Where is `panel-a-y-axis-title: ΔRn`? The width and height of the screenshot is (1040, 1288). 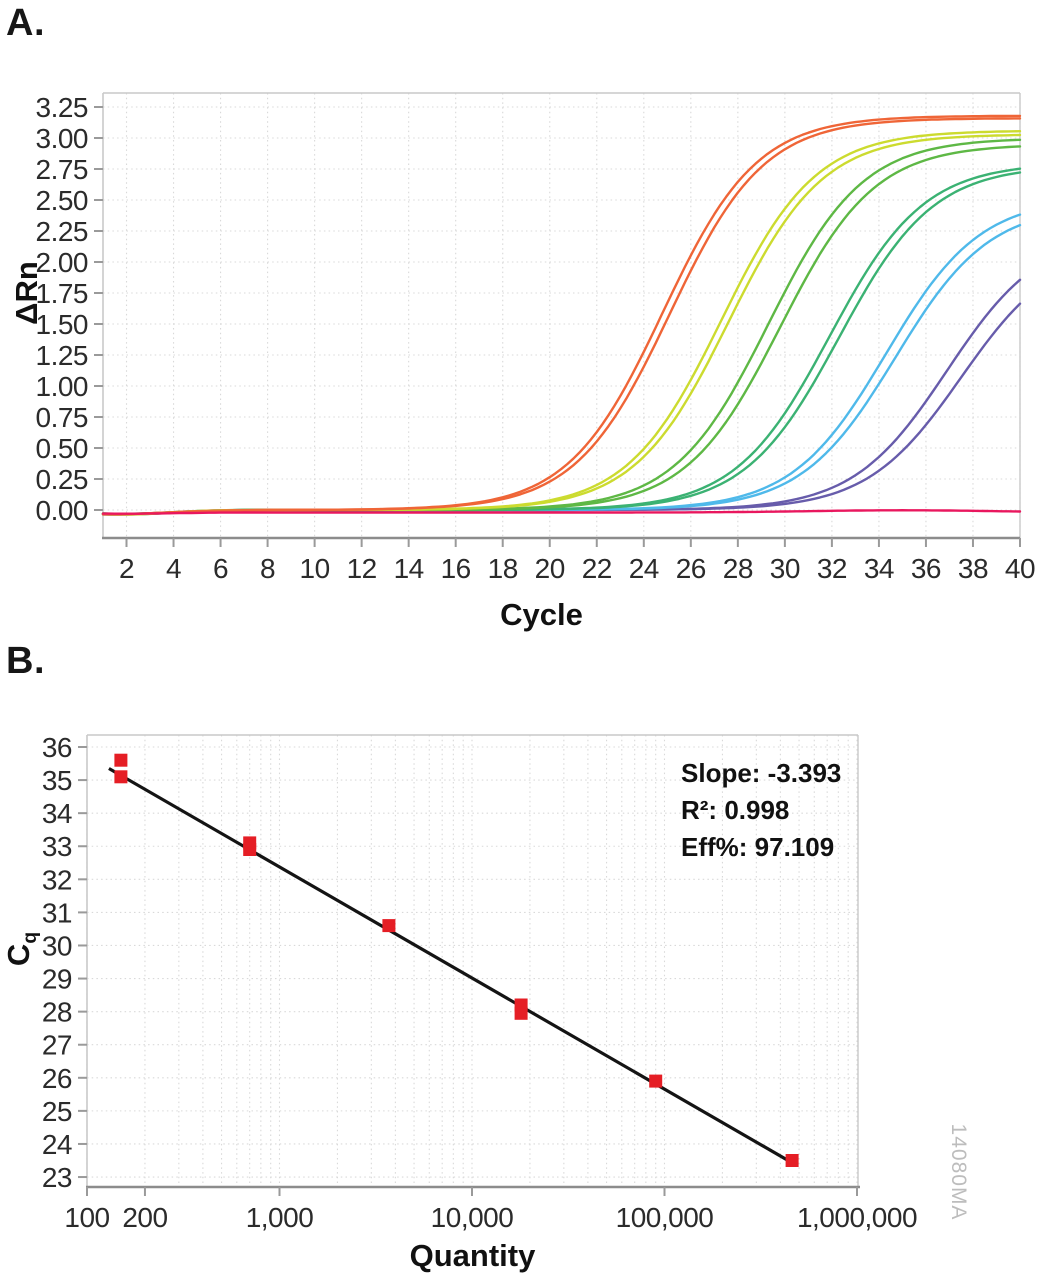
panel-a-y-axis-title: ΔRn is located at coordinates (26, 293).